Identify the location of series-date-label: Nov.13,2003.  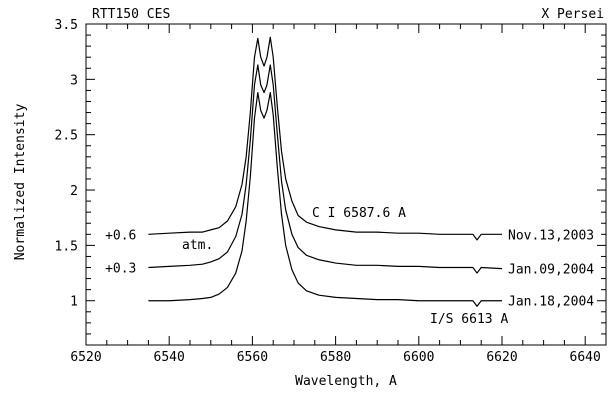
(551, 235).